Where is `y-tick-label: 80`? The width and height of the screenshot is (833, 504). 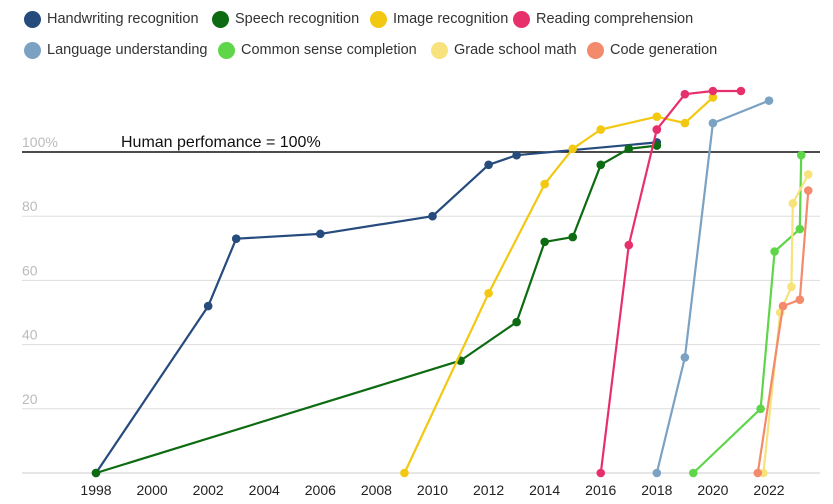 y-tick-label: 80 is located at coordinates (30, 206).